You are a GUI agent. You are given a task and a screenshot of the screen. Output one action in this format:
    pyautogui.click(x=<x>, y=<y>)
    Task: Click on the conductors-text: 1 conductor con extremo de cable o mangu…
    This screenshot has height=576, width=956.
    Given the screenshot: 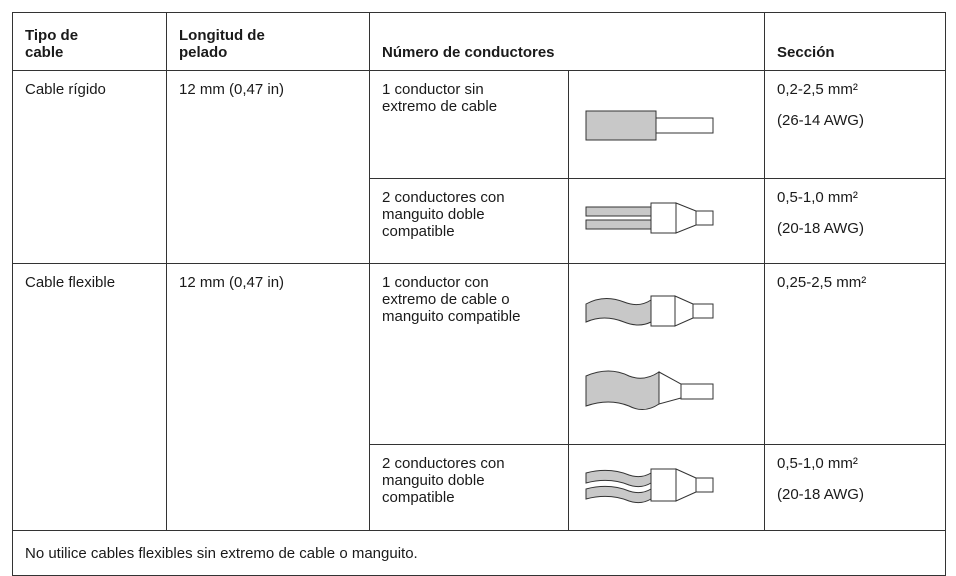 What is the action you would take?
    pyautogui.click(x=451, y=299)
    